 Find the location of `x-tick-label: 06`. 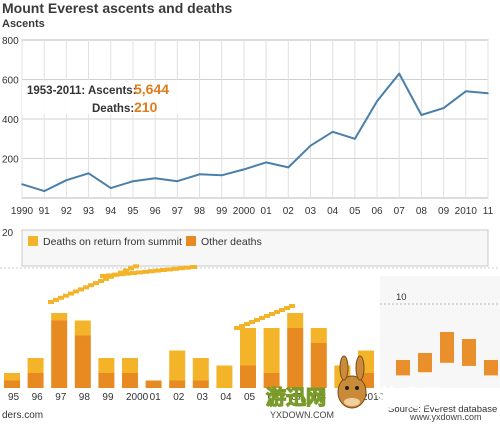

x-tick-label: 06 is located at coordinates (377, 211).